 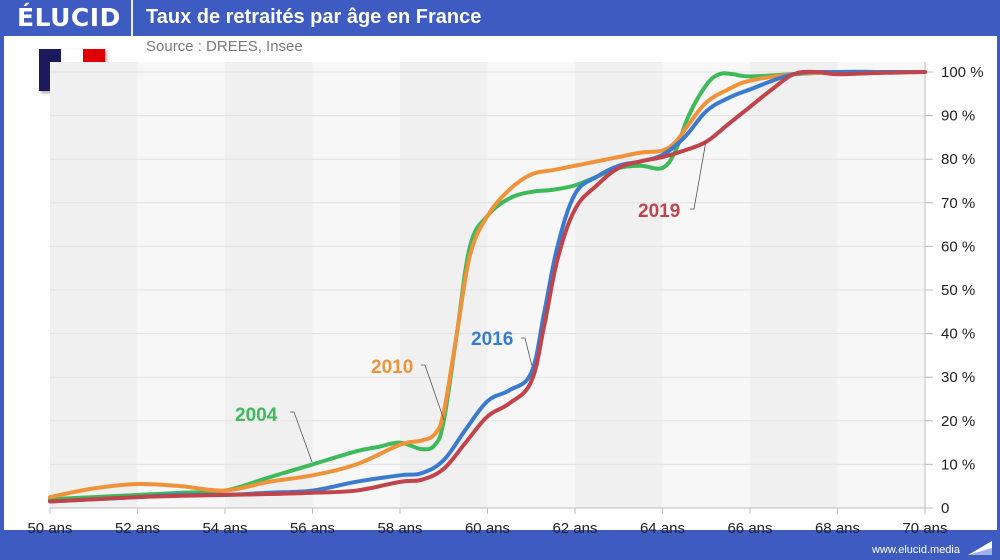 What do you see at coordinates (958, 290) in the screenshot?
I see `y-tick-label: 50 %` at bounding box center [958, 290].